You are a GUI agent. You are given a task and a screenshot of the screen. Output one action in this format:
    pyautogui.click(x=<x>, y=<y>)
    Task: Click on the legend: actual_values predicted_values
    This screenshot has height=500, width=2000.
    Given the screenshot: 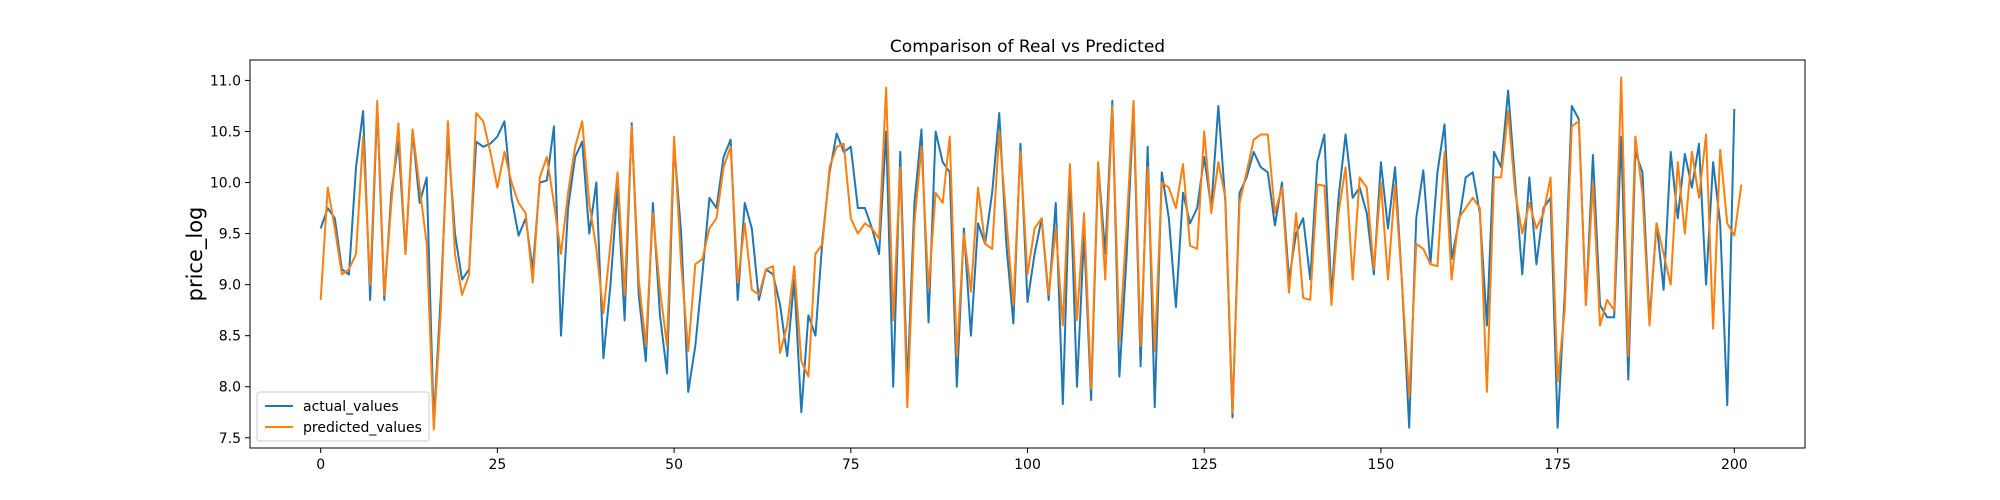 What is the action you would take?
    pyautogui.click(x=343, y=416)
    